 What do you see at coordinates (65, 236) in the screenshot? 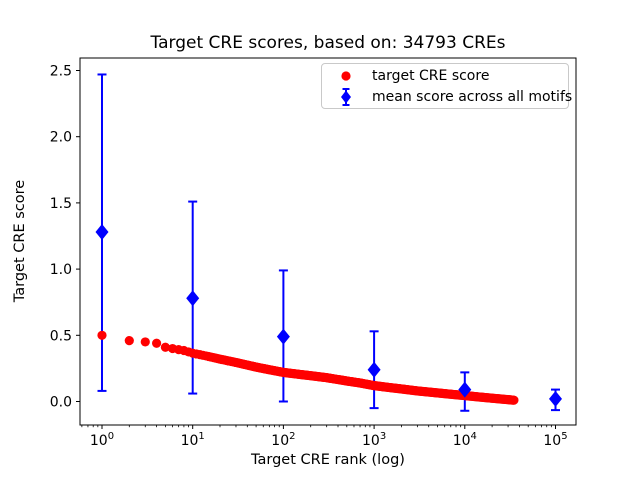
I see `y-axis: 0.0 0.5 1.0 1.5 2.0 2.5` at bounding box center [65, 236].